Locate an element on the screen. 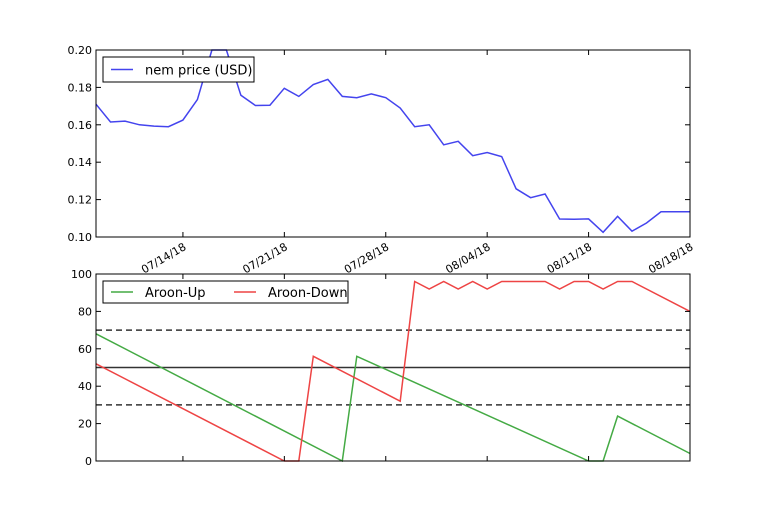 The image size is (768, 512). aroon-legend: Aroon-Up Aroon-Down is located at coordinates (225, 292).